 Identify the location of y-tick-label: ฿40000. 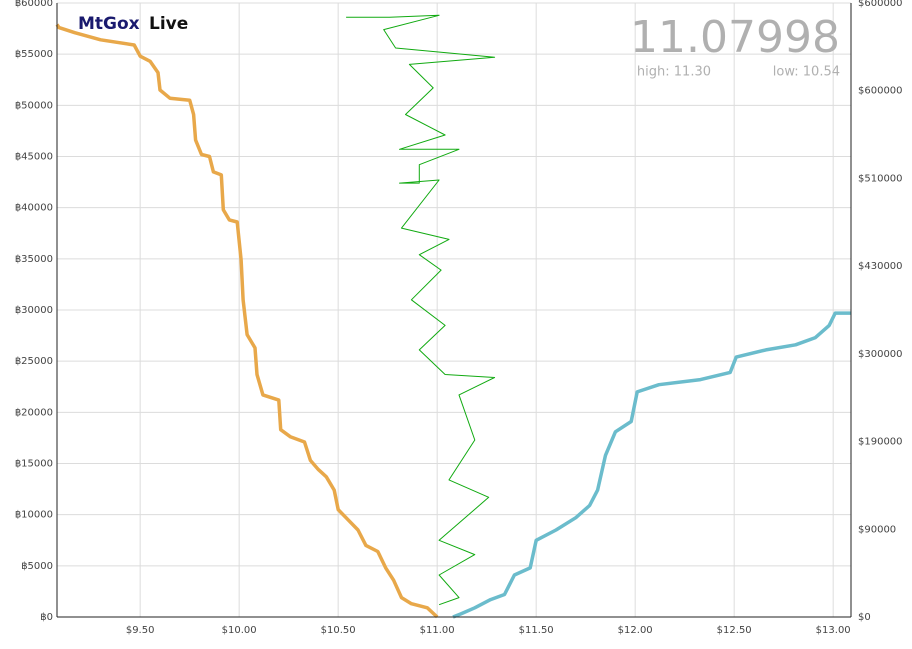
(34, 208).